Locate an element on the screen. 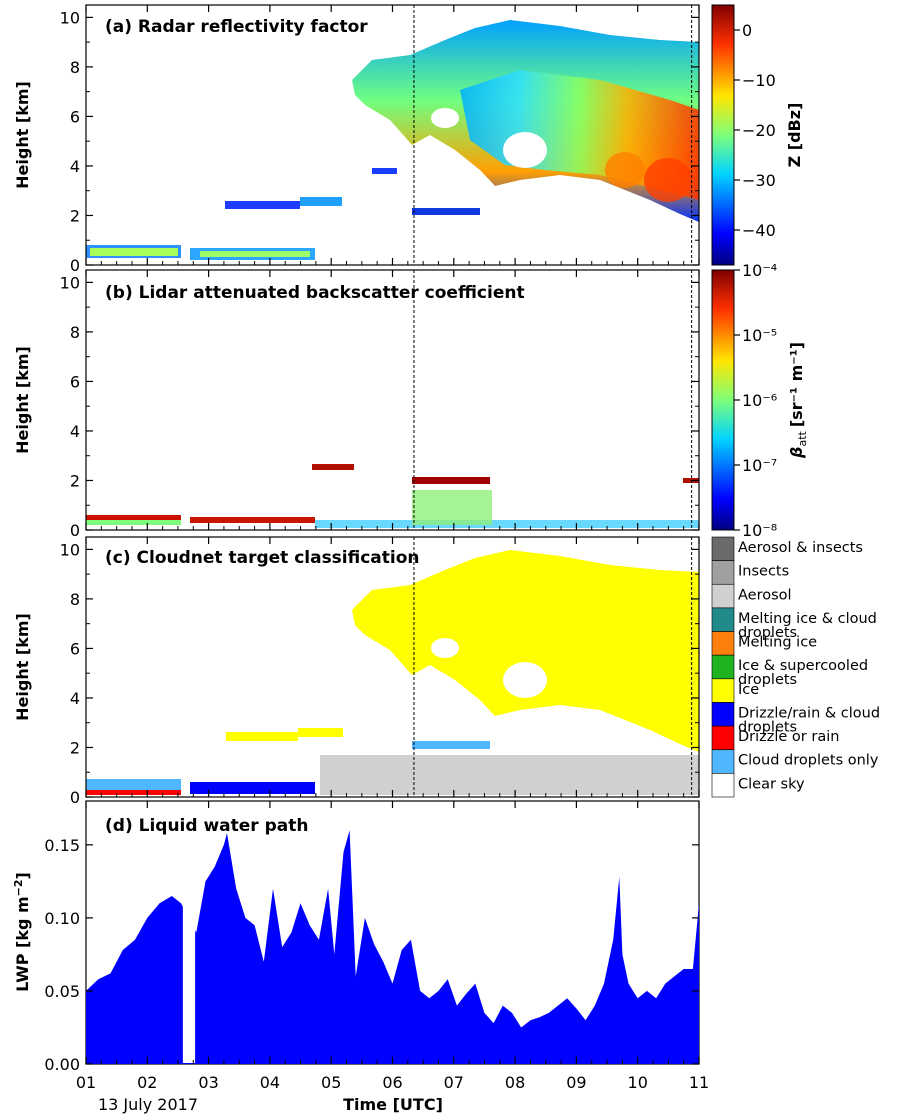 The width and height of the screenshot is (898, 1115). ytick-label-2-0: 0 is located at coordinates (75, 797).